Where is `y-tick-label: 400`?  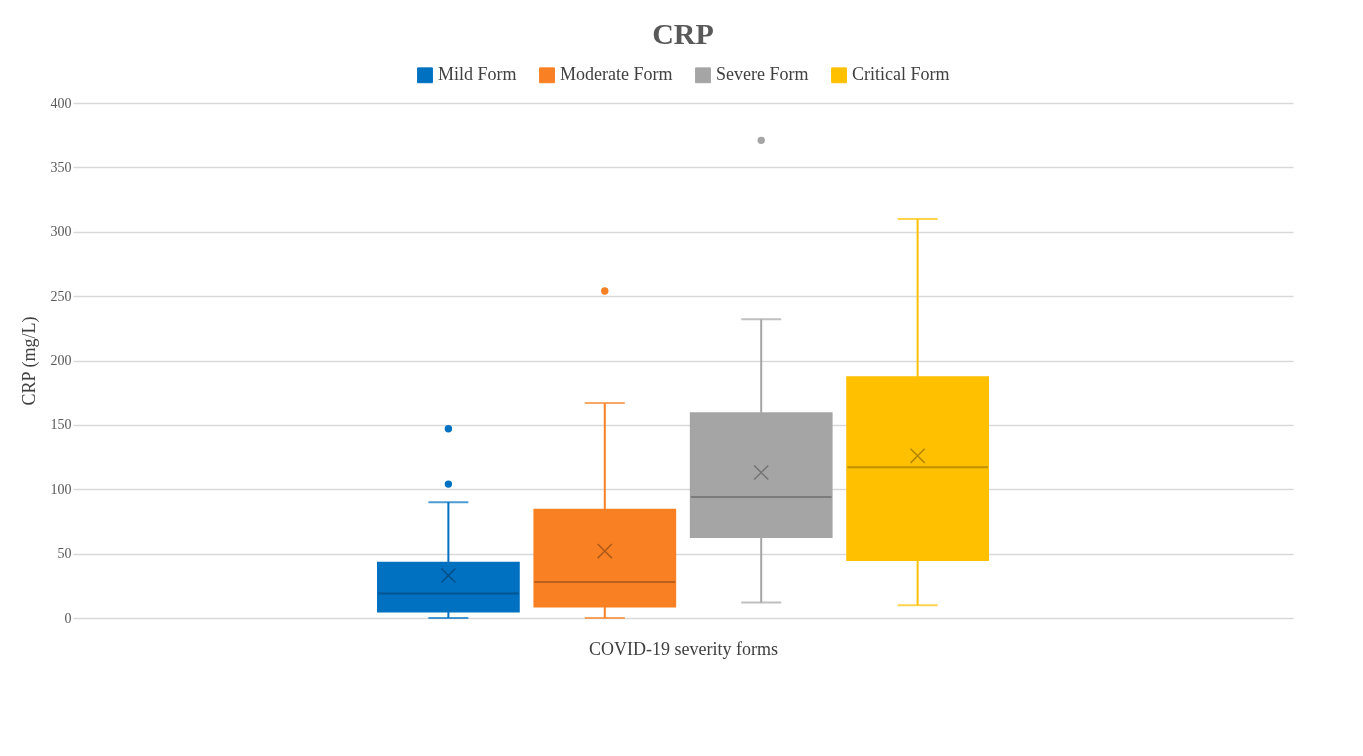 y-tick-label: 400 is located at coordinates (61, 103).